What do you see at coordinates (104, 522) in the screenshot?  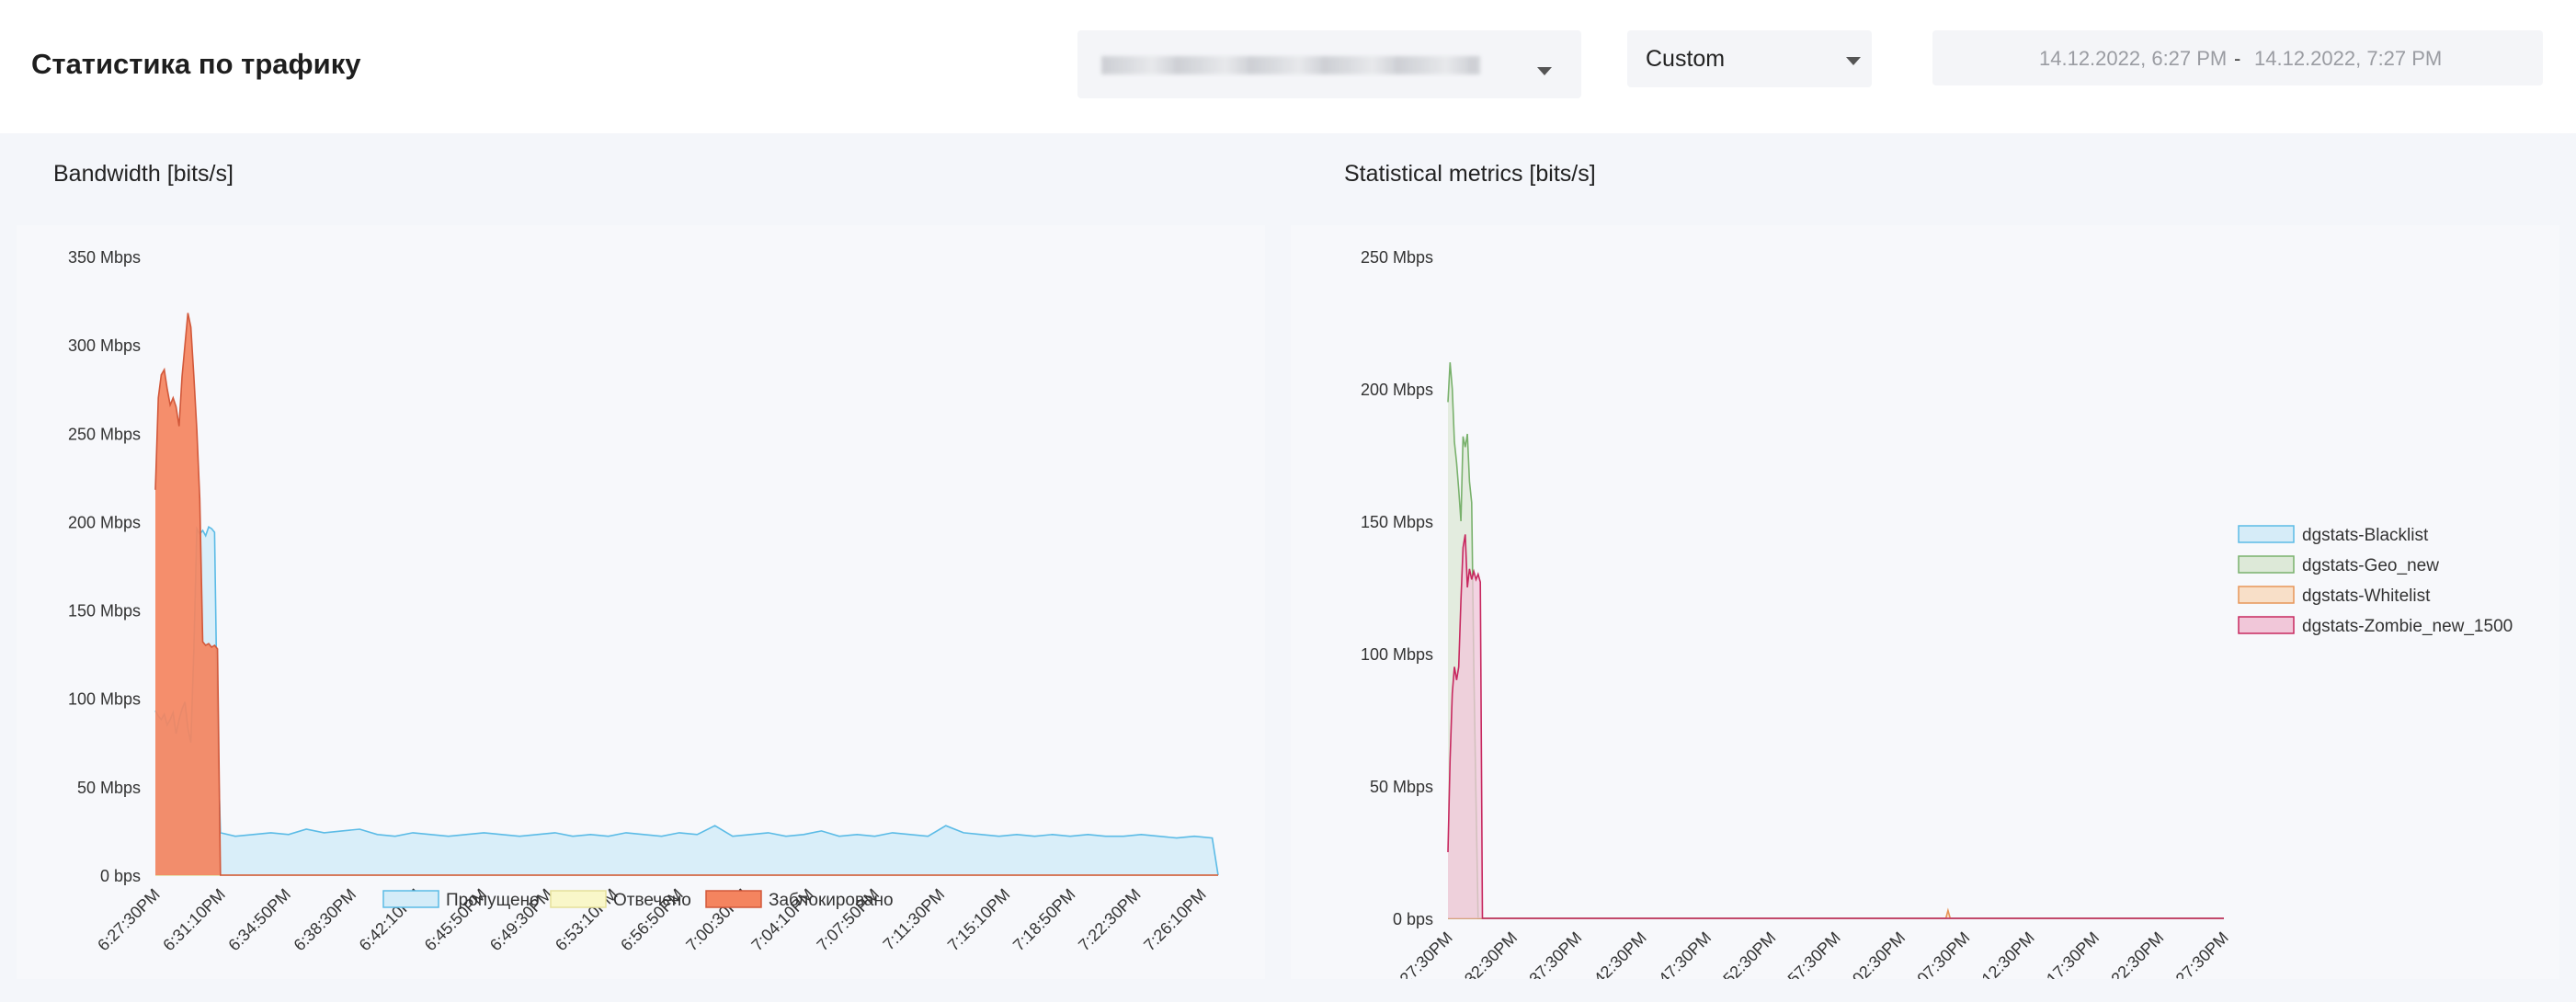 I see `bandwidth-y-tick-label: 200 Mbps` at bounding box center [104, 522].